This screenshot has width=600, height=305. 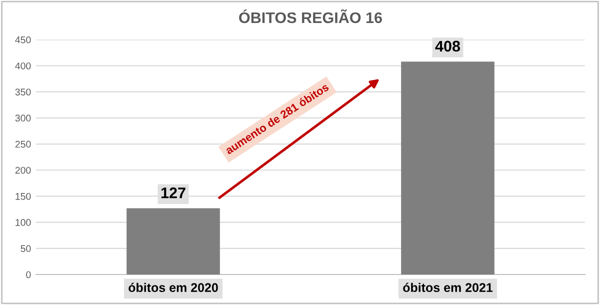 What do you see at coordinates (23, 222) in the screenshot?
I see `y-tick-label: 100` at bounding box center [23, 222].